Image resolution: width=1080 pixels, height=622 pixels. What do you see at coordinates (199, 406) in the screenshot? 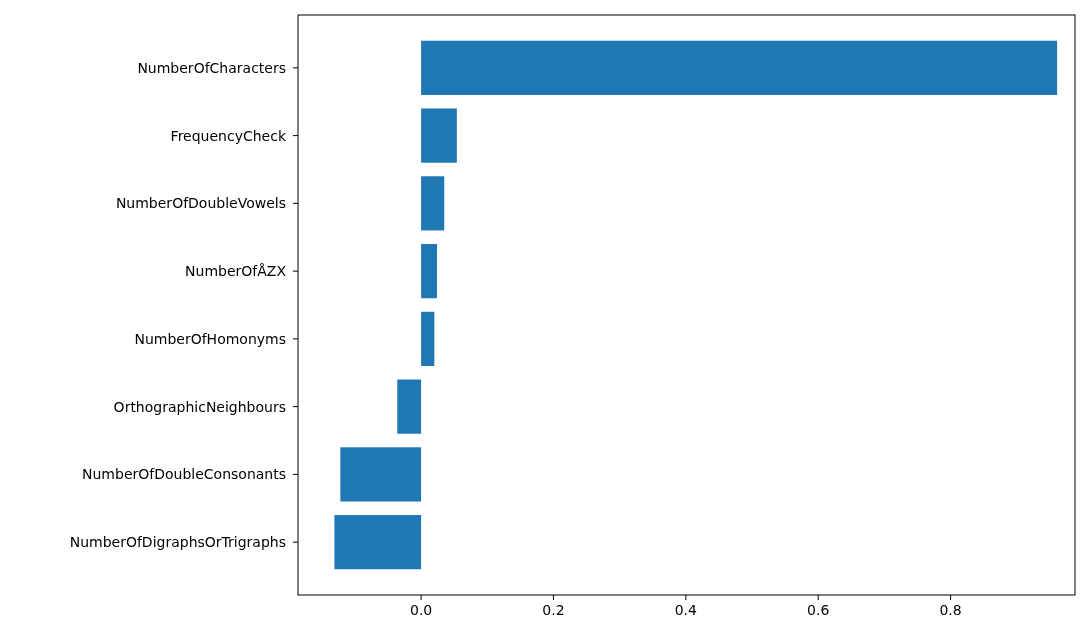
I see `y-tick-label: OrthographicNeighbours` at bounding box center [199, 406].